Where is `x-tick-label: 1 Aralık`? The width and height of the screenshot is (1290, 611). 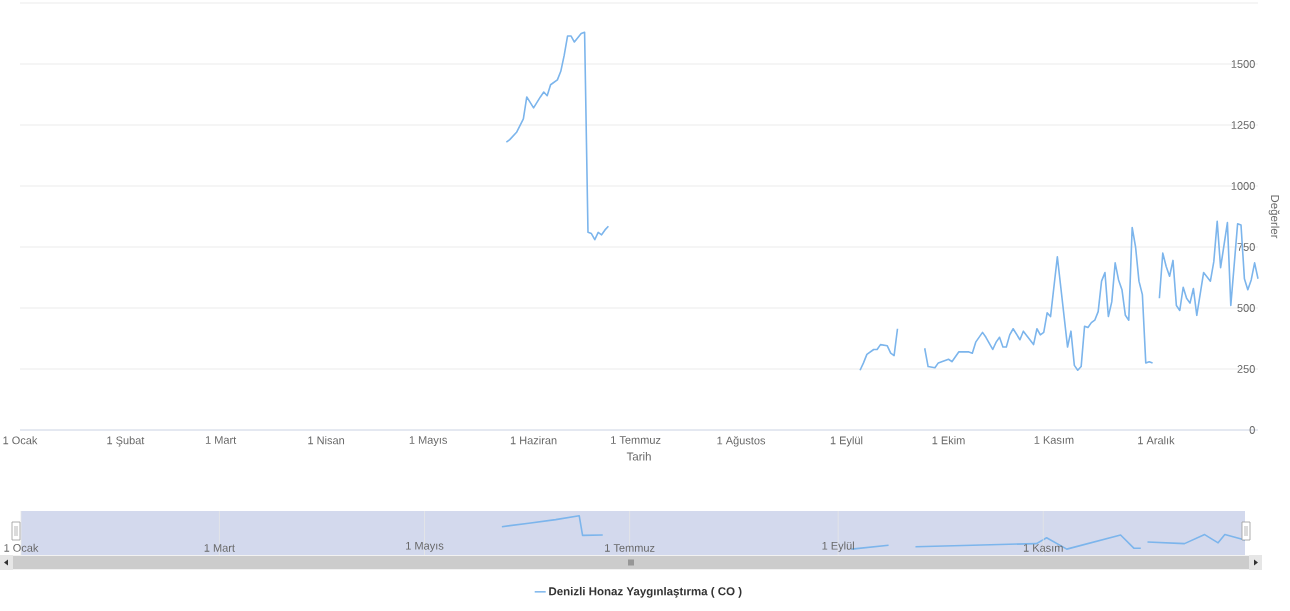
x-tick-label: 1 Aralık is located at coordinates (1156, 440).